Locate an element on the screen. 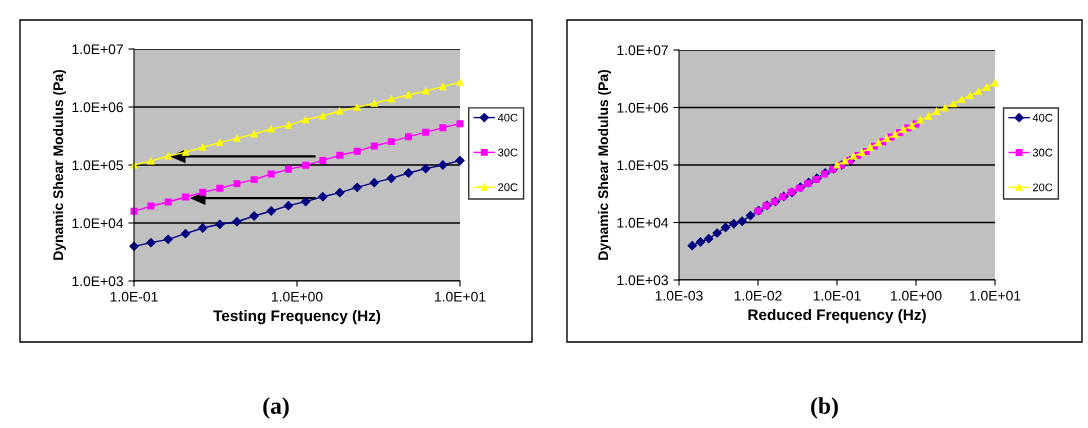 This screenshot has width=1088, height=428. x-tick-label: 1.0E-02 is located at coordinates (758, 295).